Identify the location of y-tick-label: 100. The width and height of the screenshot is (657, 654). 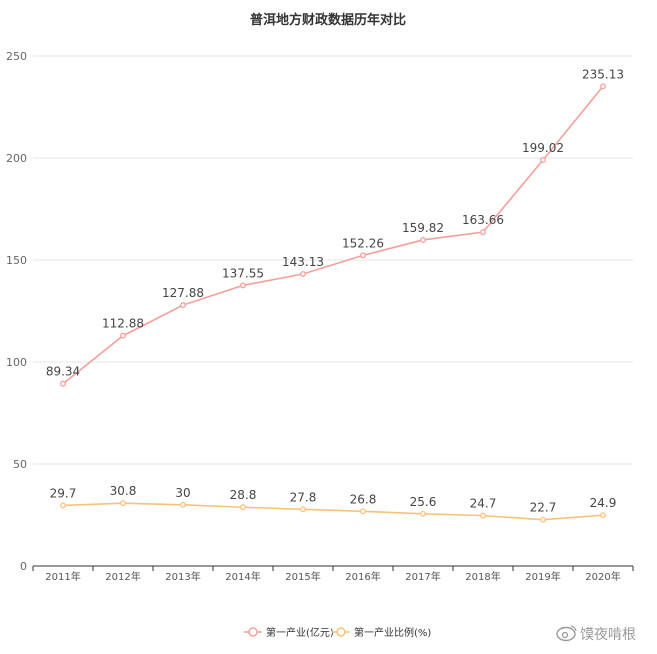
(16, 362).